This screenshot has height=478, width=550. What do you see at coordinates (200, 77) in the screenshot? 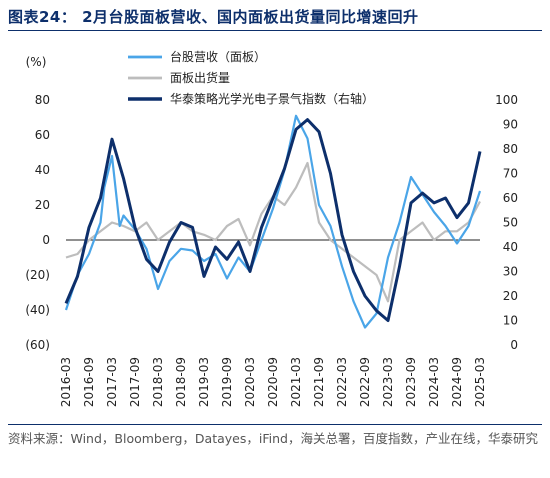
I see `legend-label-2: 面板出货量` at bounding box center [200, 77].